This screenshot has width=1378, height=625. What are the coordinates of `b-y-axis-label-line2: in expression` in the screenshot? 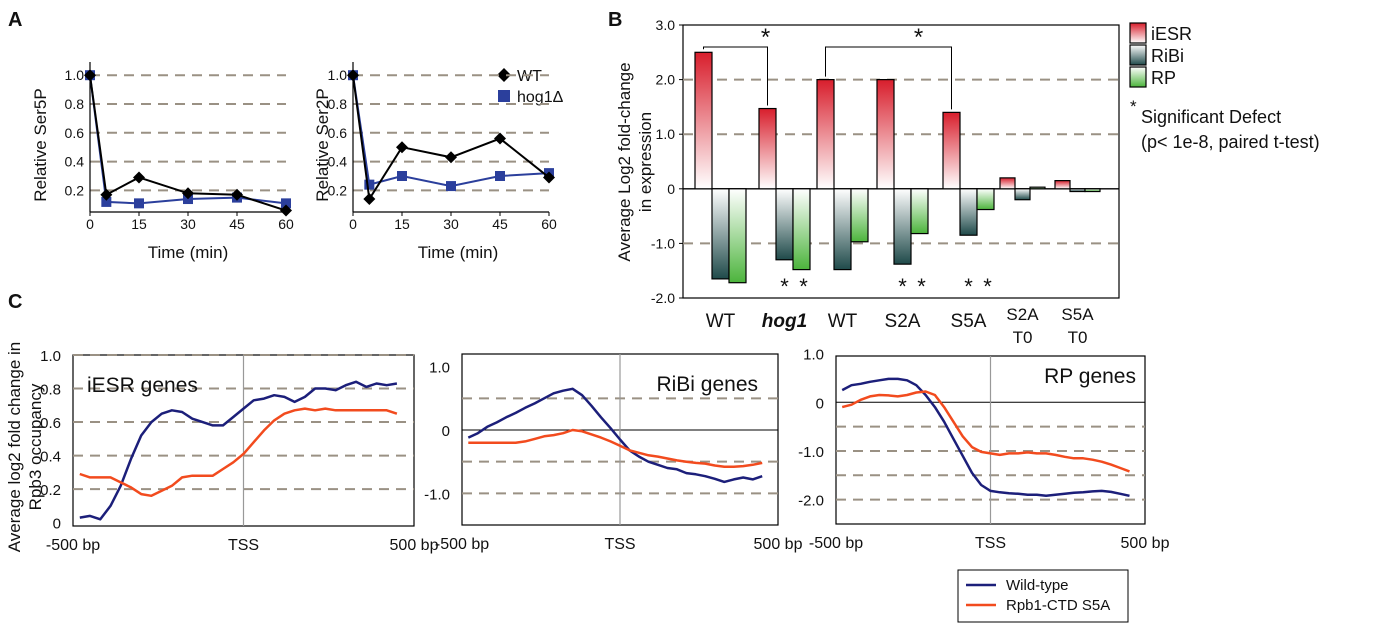 It's located at (645, 162).